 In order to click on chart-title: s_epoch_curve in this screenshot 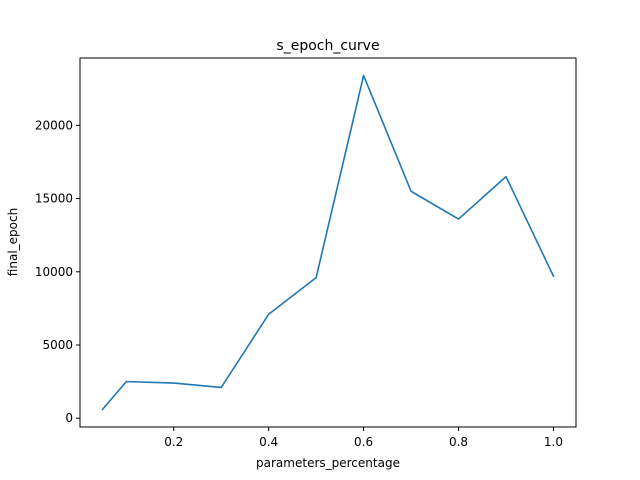, I will do `click(327, 46)`.